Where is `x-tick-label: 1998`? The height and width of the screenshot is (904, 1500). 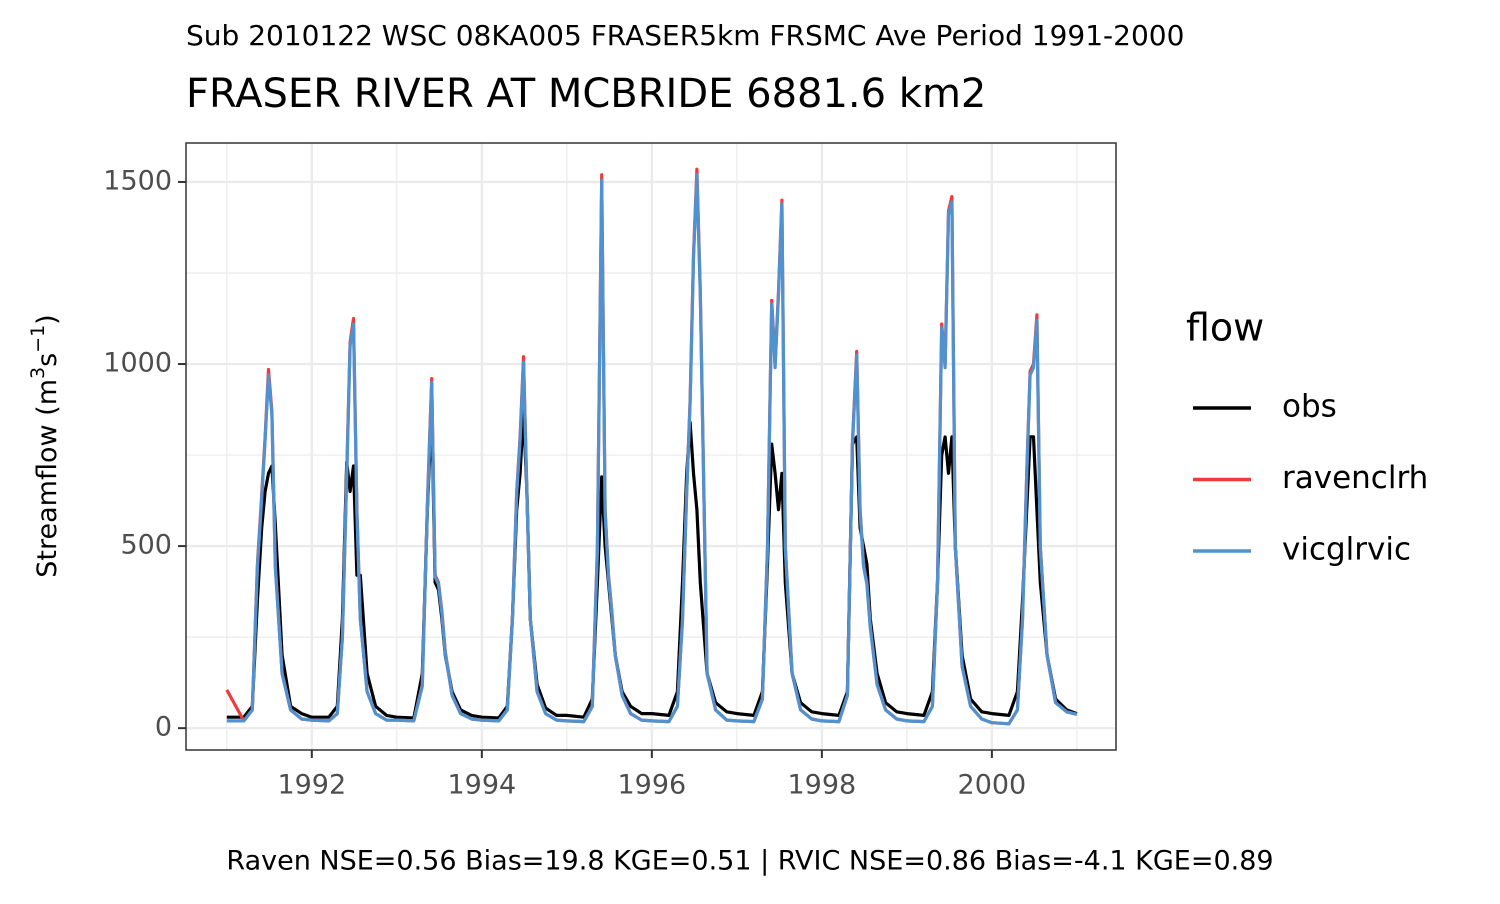 x-tick-label: 1998 is located at coordinates (822, 785).